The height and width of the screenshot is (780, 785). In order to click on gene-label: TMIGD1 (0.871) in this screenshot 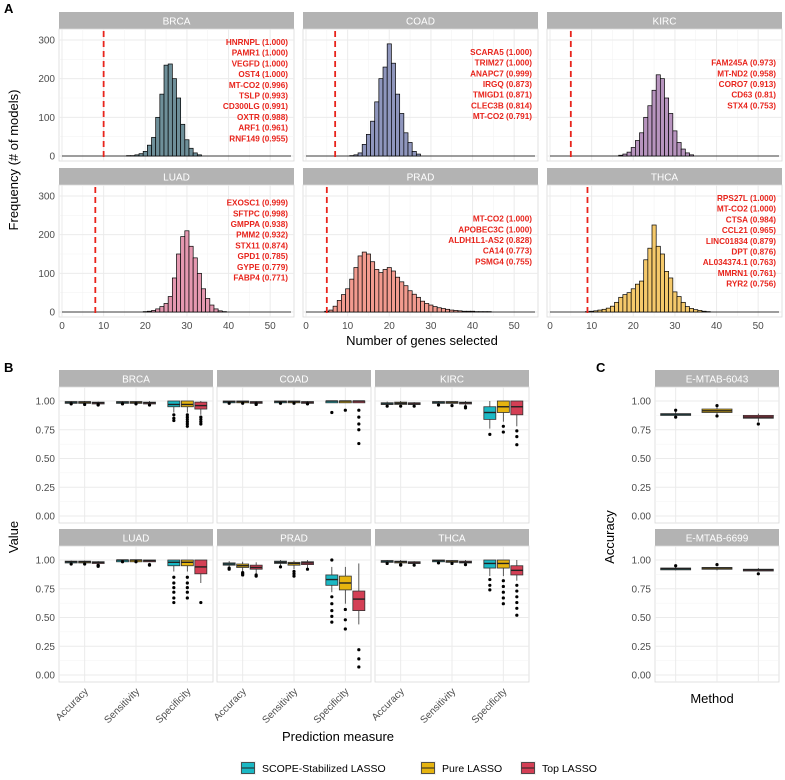, I will do `click(502, 95)`.